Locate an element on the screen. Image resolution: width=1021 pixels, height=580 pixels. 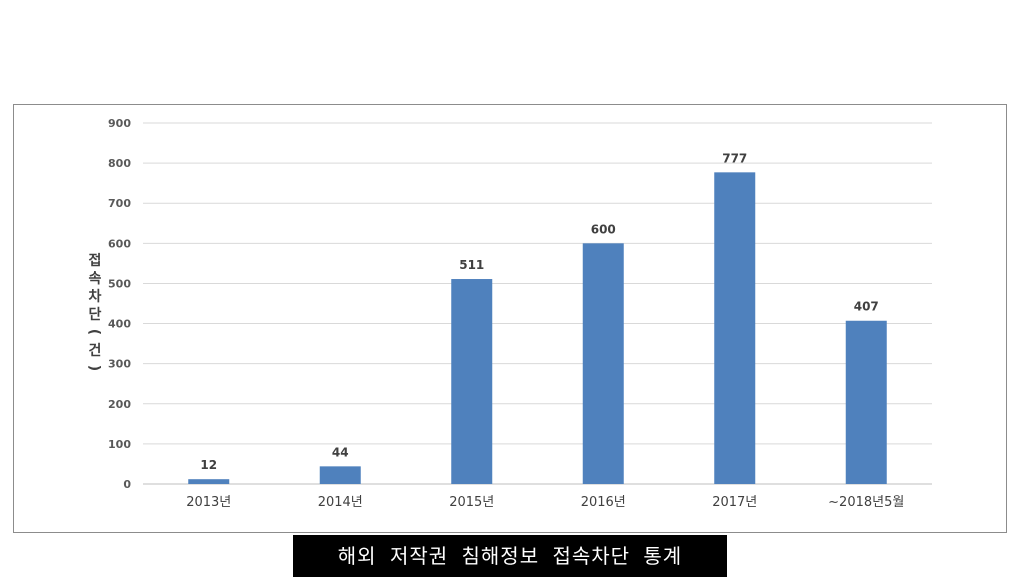
x-tick-label: 2014년 is located at coordinates (340, 502).